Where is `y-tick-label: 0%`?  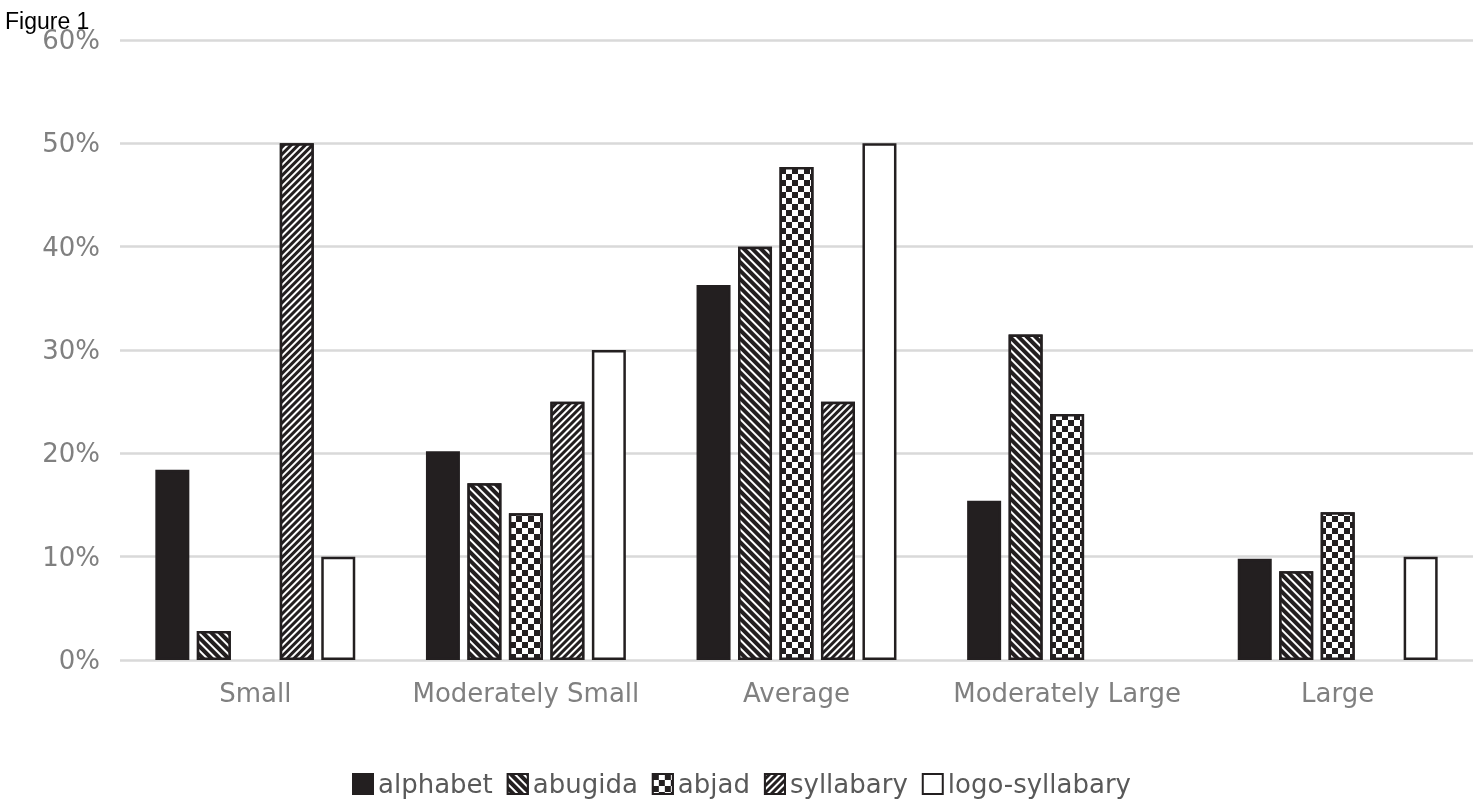 y-tick-label: 0% is located at coordinates (79, 660).